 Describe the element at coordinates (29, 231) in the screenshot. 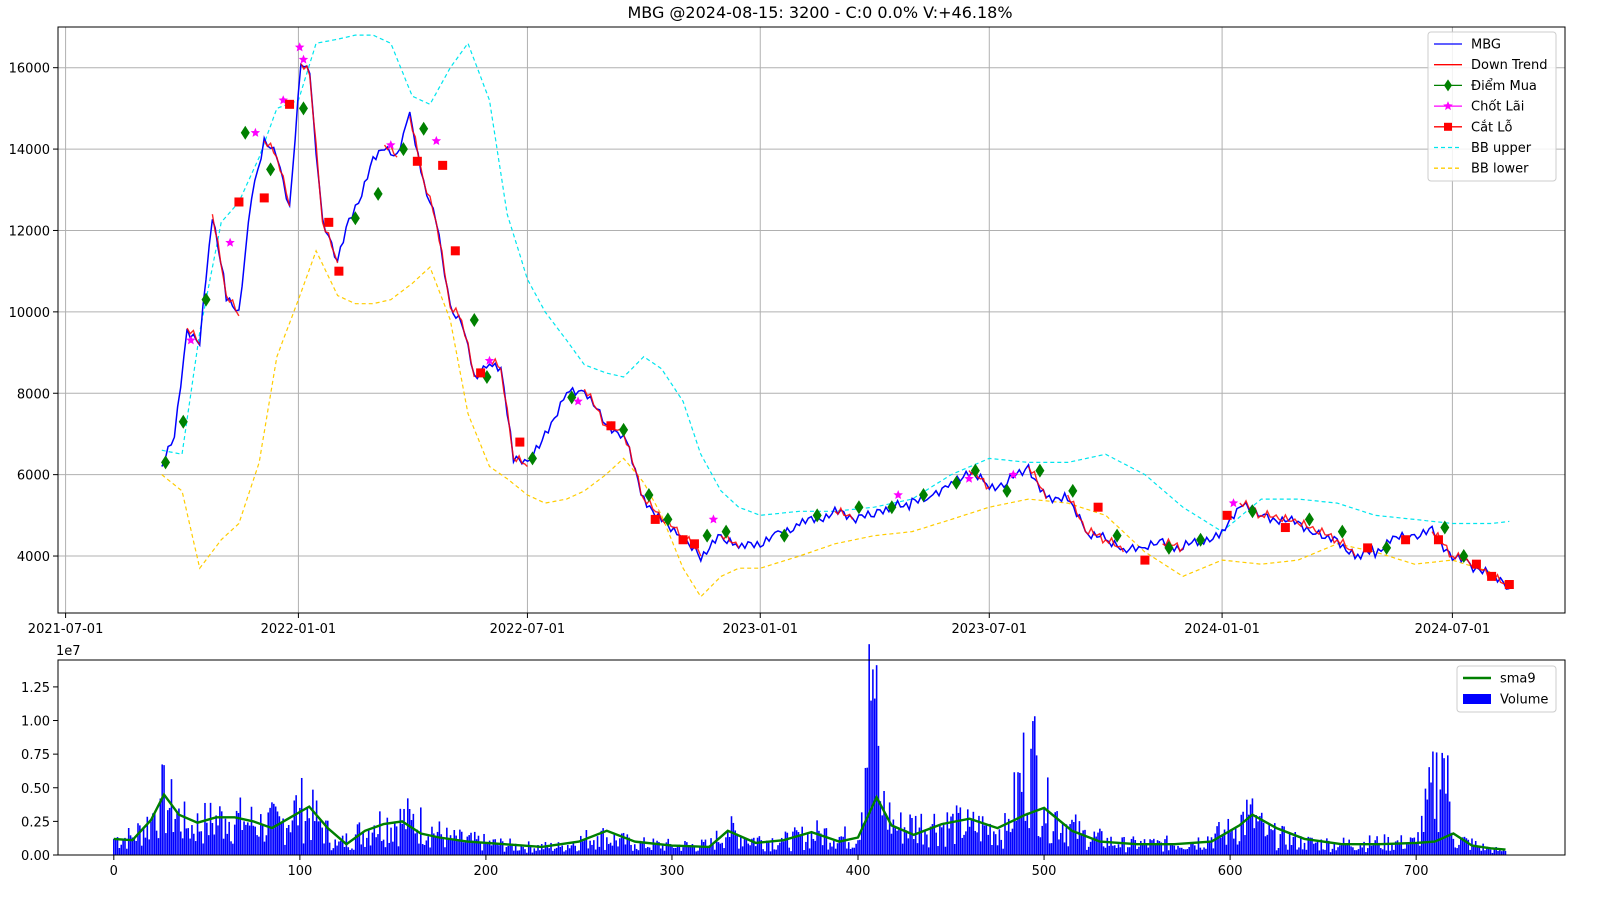

I see `y-tick-label: 12000` at that location.